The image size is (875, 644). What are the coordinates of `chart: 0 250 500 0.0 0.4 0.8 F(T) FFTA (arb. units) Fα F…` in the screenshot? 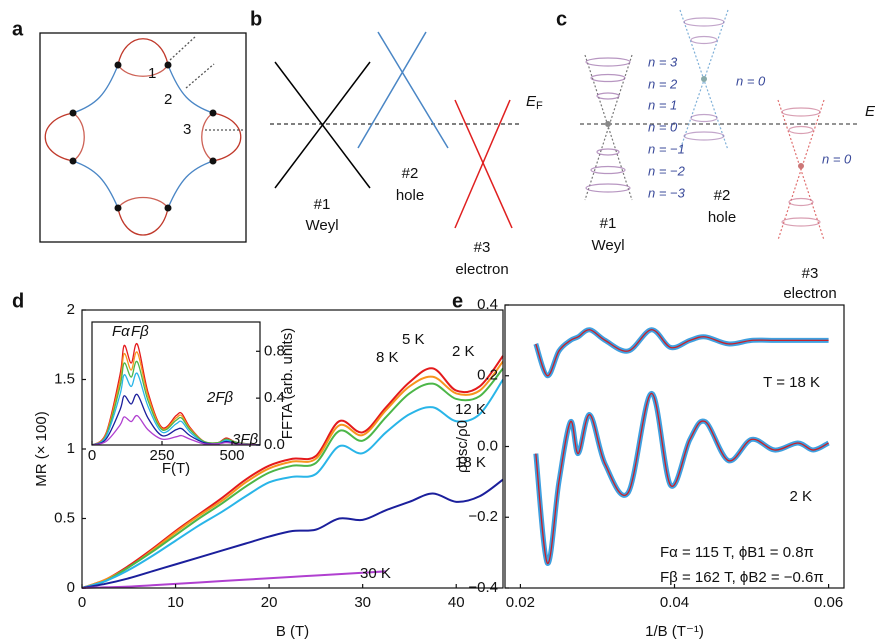 It's located at (192, 397).